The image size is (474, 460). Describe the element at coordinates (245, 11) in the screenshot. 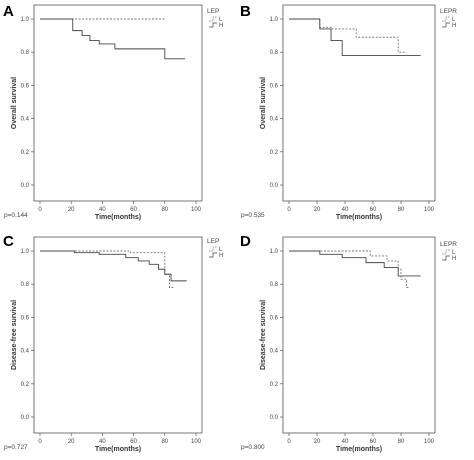

I see `panel-letter: B` at that location.